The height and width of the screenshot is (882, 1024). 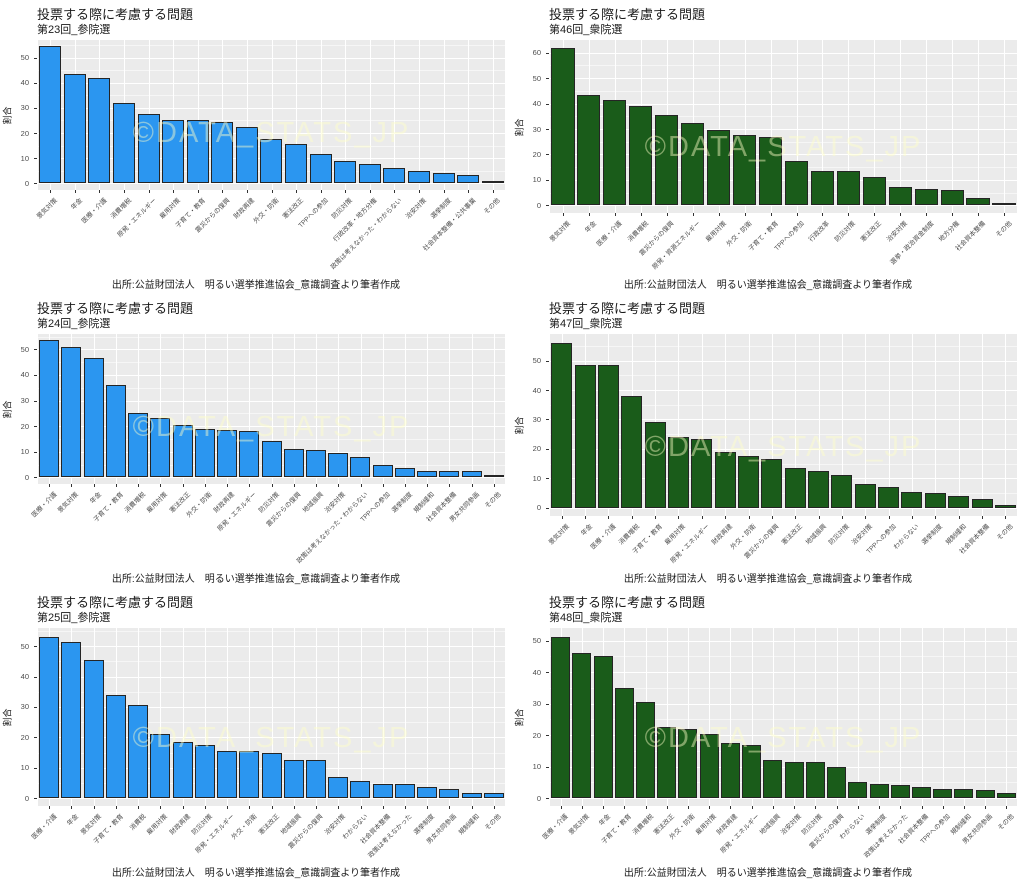 I want to click on bar-消費増税, so click(x=124, y=143).